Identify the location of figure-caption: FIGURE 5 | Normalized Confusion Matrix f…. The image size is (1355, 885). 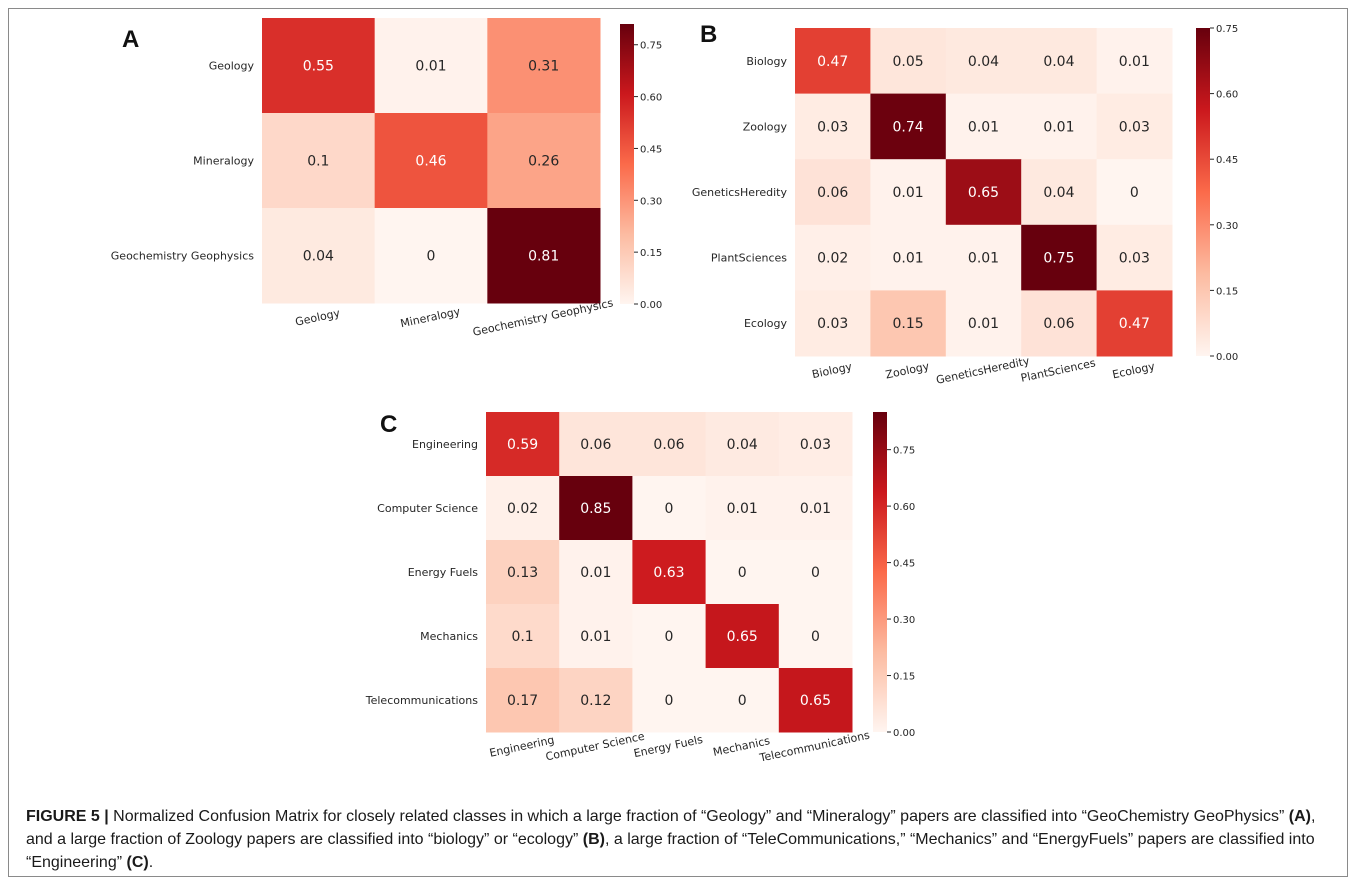
(678, 839).